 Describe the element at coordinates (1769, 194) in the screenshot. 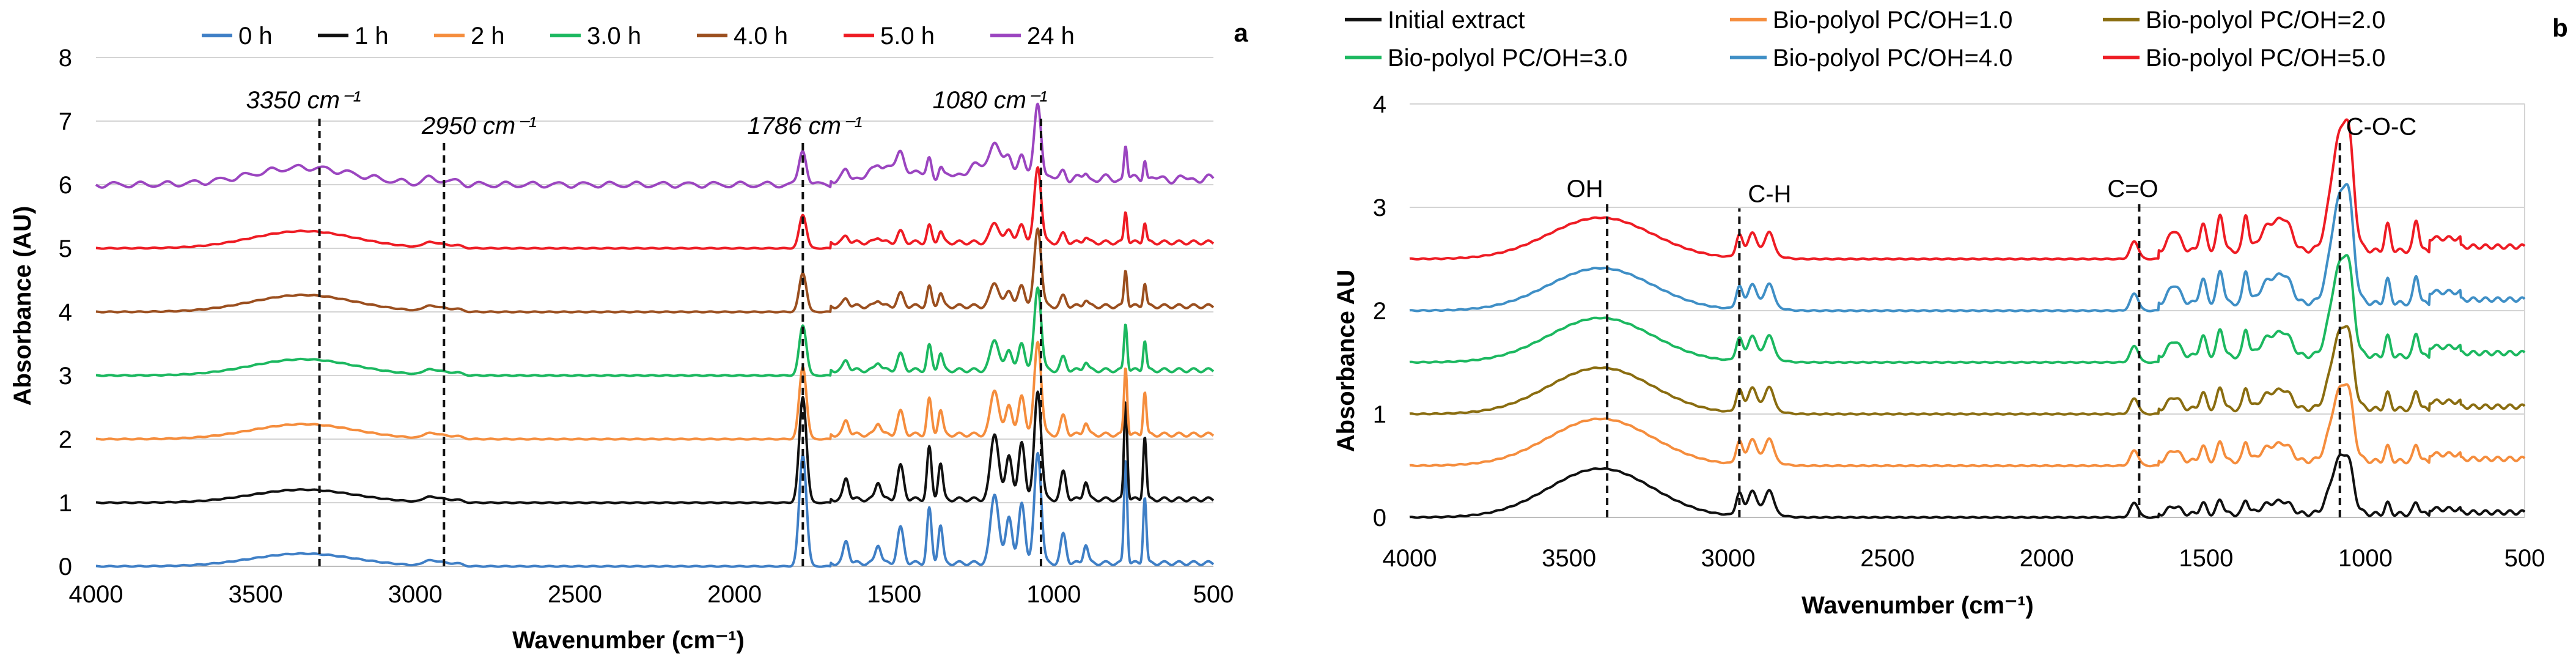

I see `chart-b-annotation-label: C-H` at that location.